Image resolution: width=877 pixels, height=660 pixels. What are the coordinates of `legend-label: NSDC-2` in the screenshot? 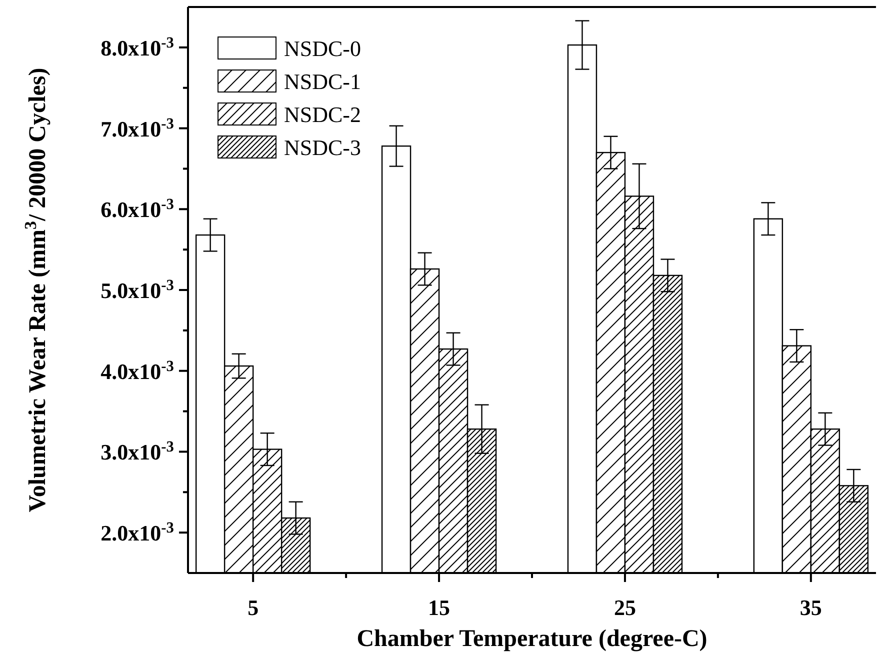 It's located at (323, 114).